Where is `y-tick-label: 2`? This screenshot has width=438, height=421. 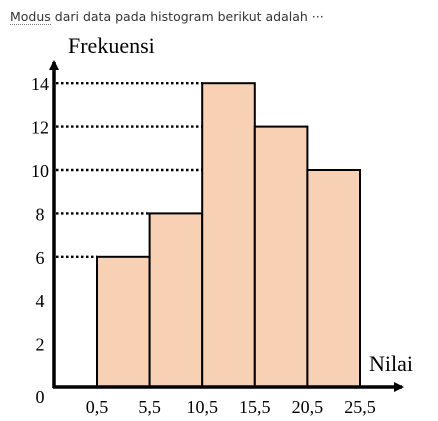
y-tick-label: 2 is located at coordinates (40, 345).